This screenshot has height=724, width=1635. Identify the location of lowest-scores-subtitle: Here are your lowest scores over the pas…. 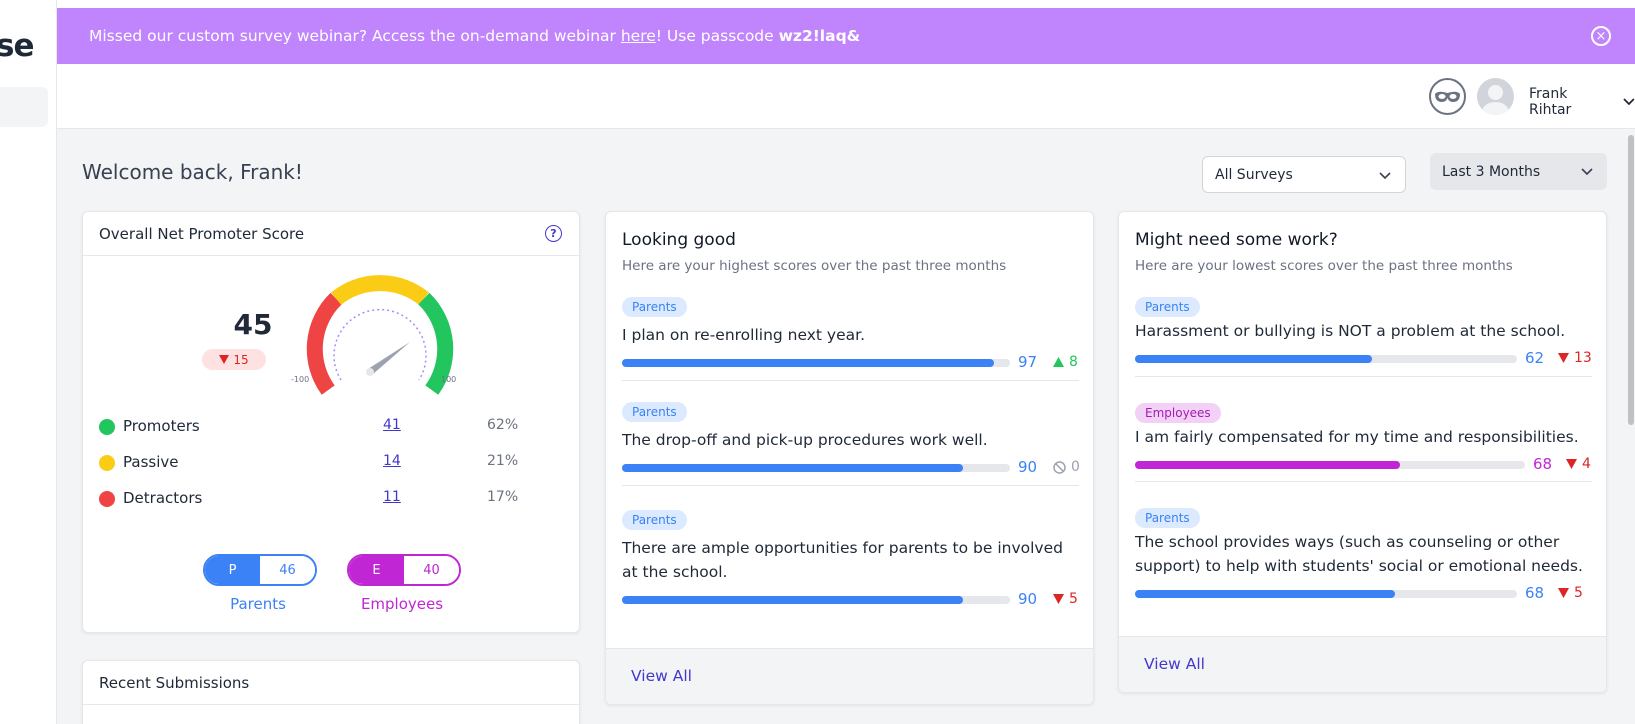
(1324, 266).